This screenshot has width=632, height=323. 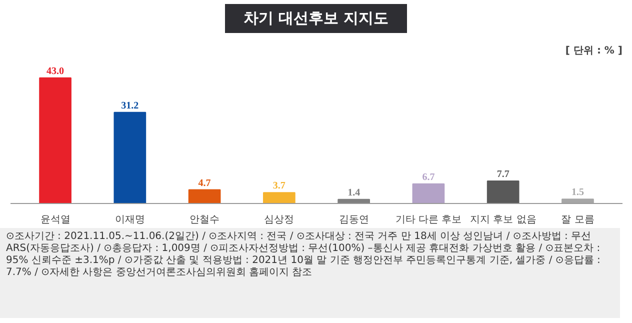 I want to click on data-label: 6.7, so click(x=428, y=177).